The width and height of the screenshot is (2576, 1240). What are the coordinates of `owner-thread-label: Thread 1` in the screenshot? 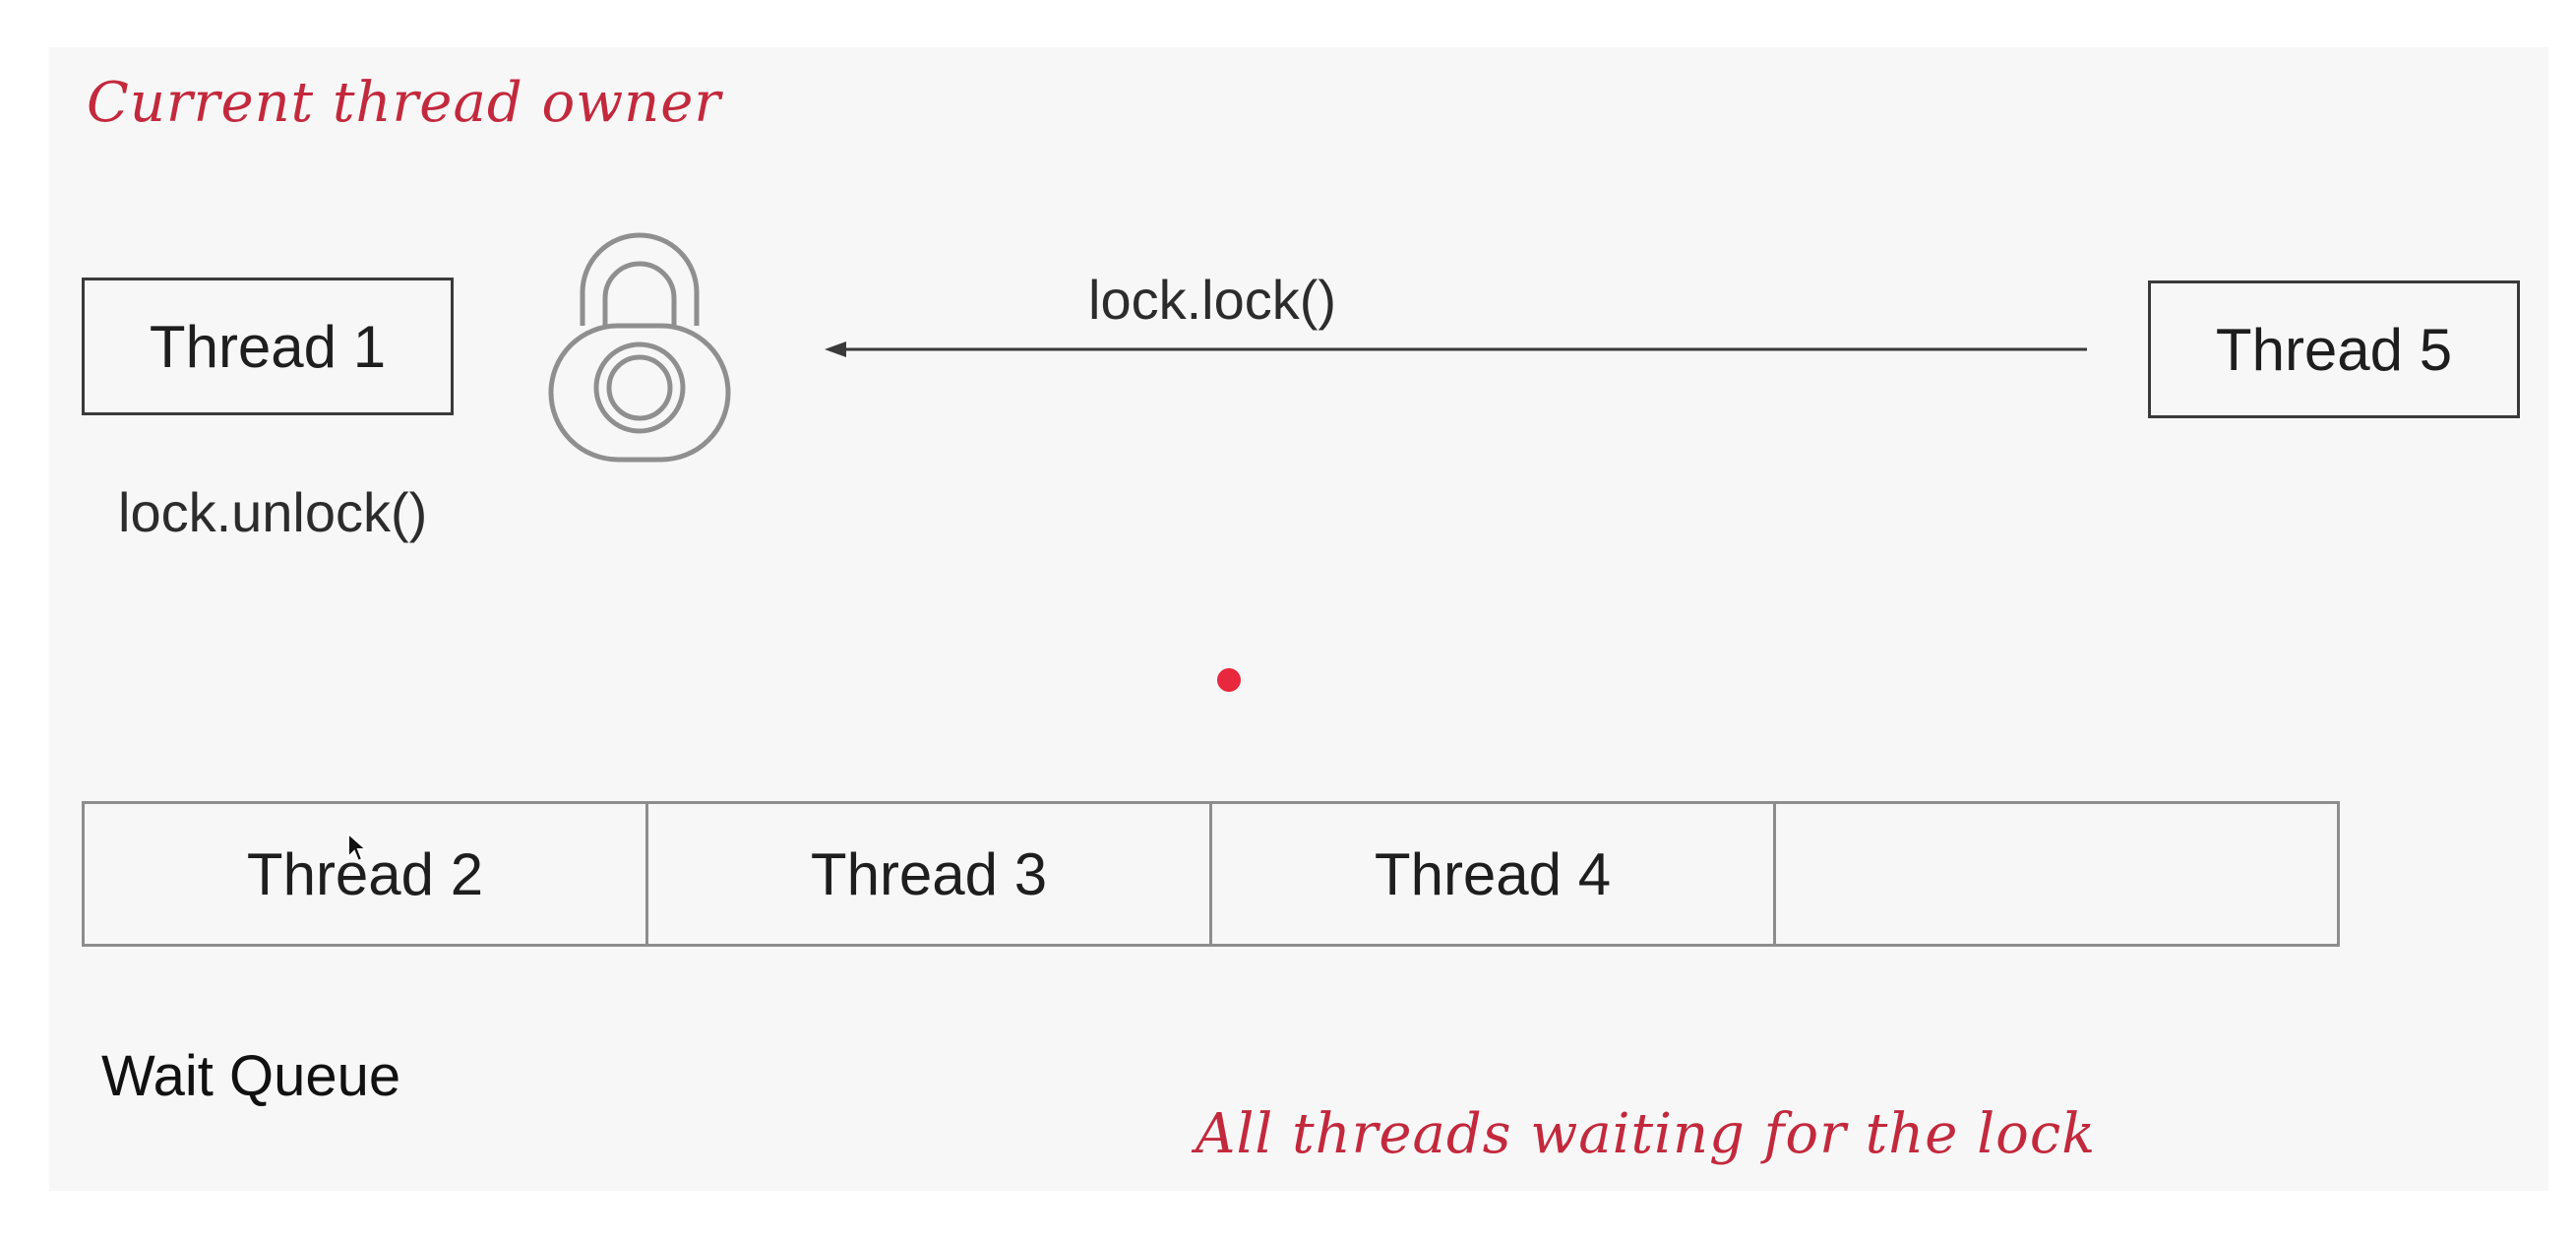 It's located at (268, 346).